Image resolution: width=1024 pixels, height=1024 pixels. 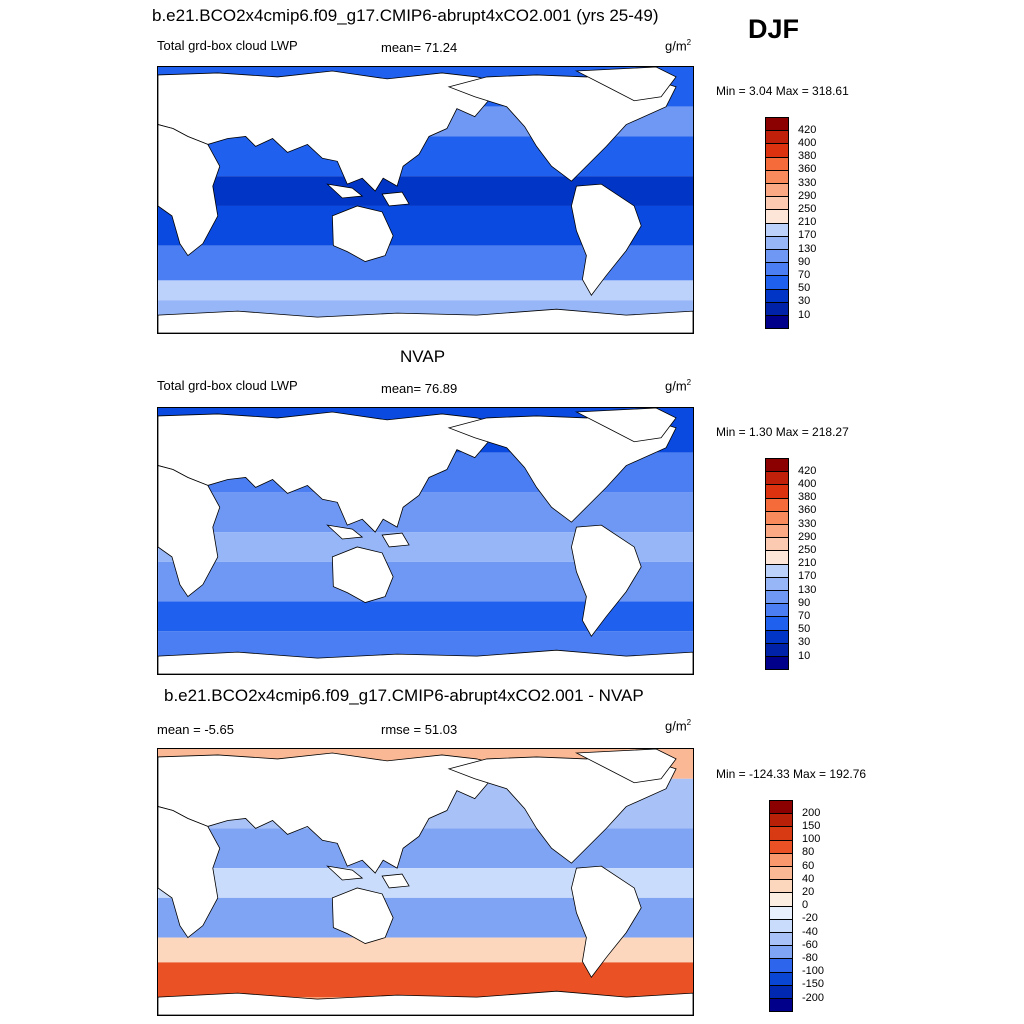 I want to click on panel-2-minmax-label: Min = 1.30 Max = 218.27, so click(x=782, y=432).